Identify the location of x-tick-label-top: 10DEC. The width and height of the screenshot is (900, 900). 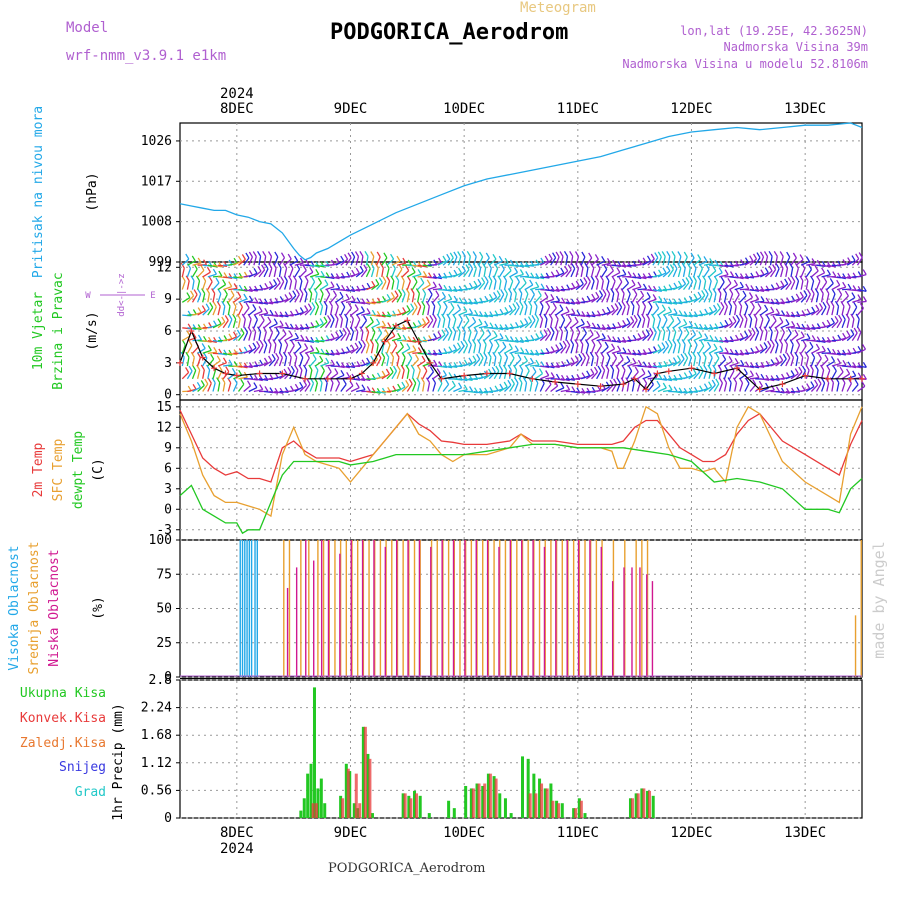
(464, 109).